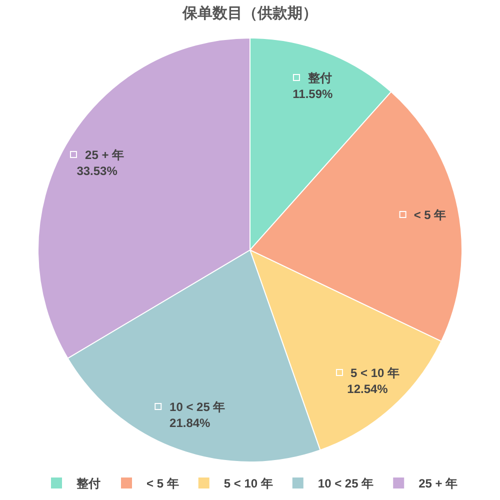 The height and width of the screenshot is (500, 500). I want to click on data-label: 21.84%, so click(190, 423).